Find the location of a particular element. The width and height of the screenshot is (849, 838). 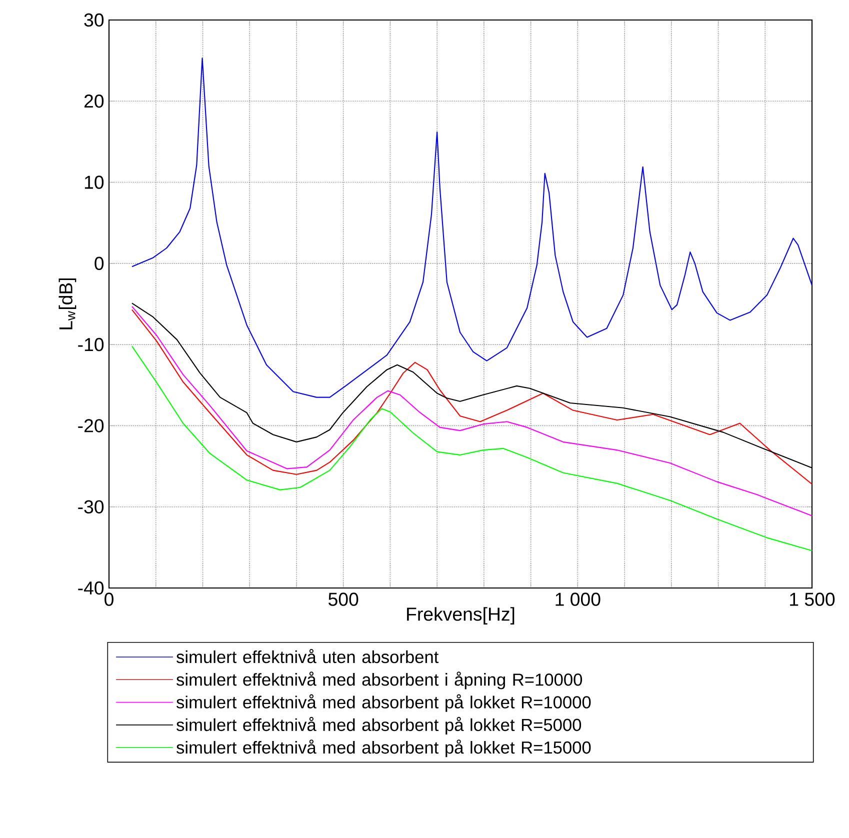

x-tick-label: 1 000 is located at coordinates (578, 599).